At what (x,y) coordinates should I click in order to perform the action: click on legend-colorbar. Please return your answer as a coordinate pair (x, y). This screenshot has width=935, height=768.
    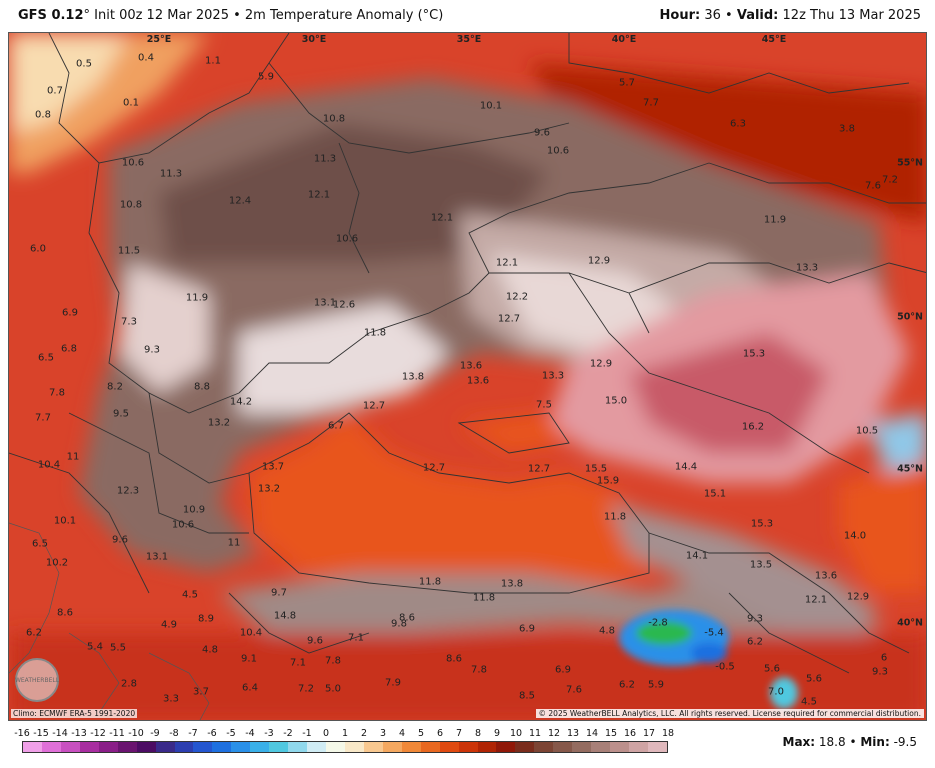
    Looking at the image, I should click on (345, 747).